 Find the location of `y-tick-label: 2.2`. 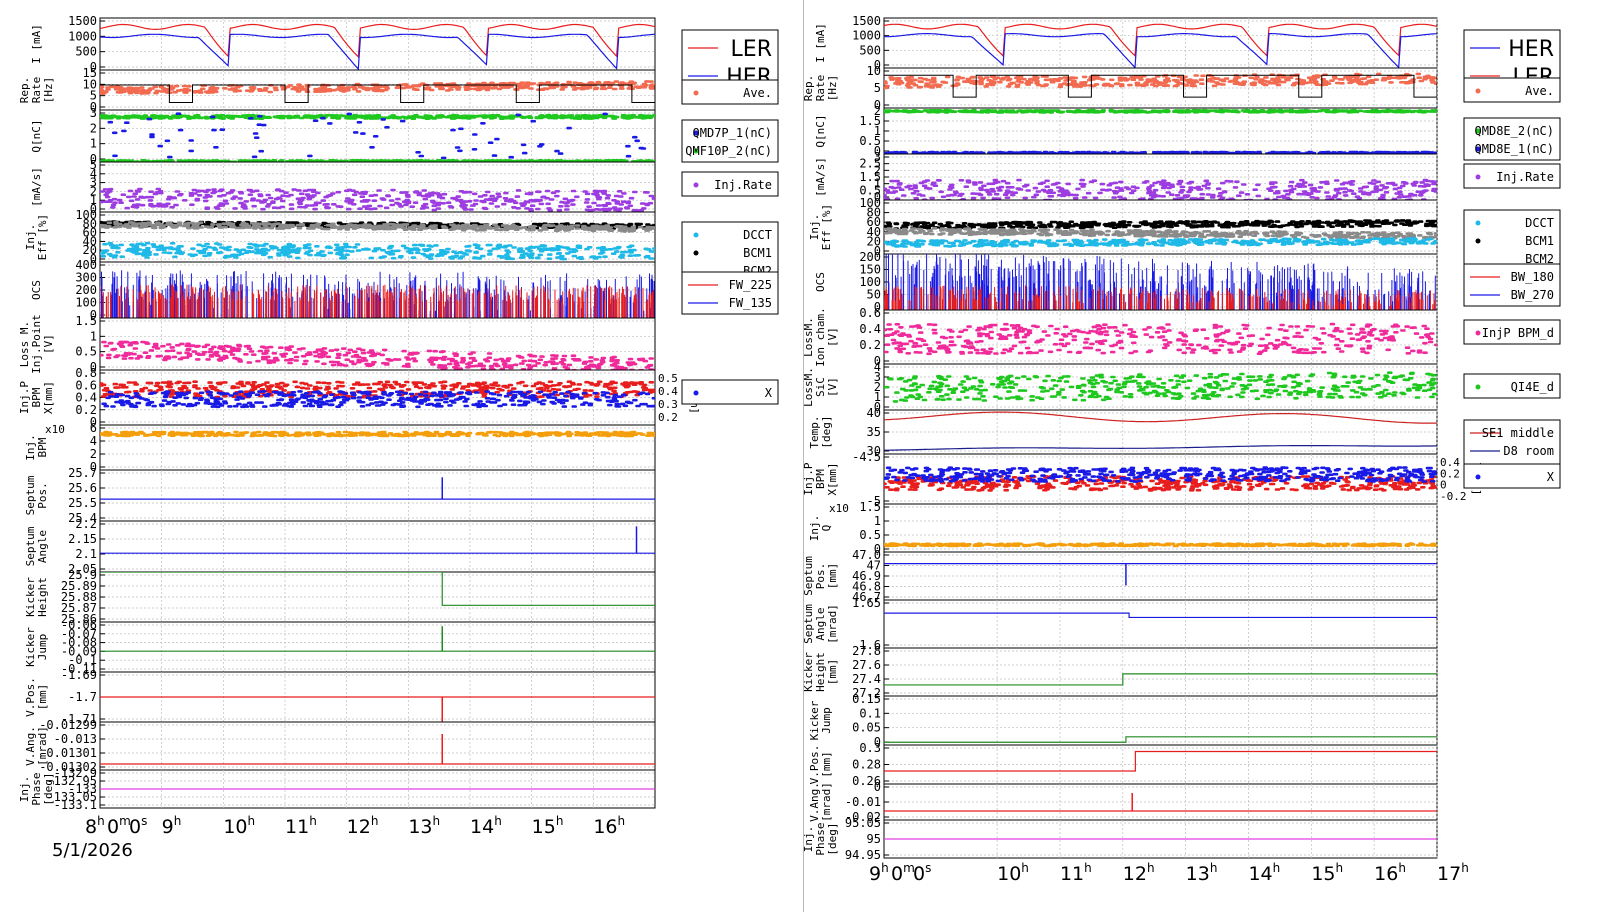

y-tick-label: 2.2 is located at coordinates (86, 524).